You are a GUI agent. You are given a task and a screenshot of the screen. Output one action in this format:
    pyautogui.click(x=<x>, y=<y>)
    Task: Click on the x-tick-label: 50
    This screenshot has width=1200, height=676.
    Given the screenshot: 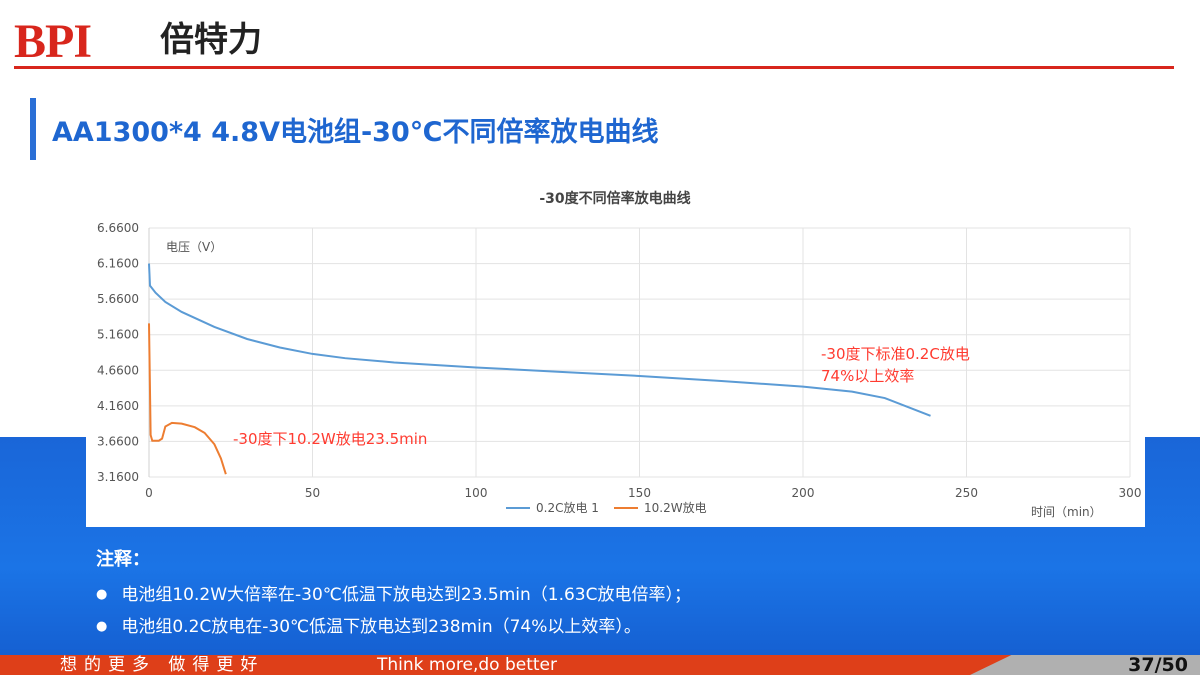 What is the action you would take?
    pyautogui.click(x=312, y=493)
    